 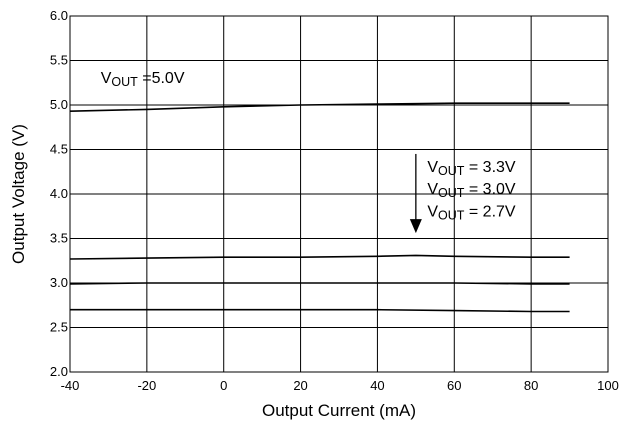 What do you see at coordinates (146, 385) in the screenshot?
I see `x-tick-label: -20` at bounding box center [146, 385].